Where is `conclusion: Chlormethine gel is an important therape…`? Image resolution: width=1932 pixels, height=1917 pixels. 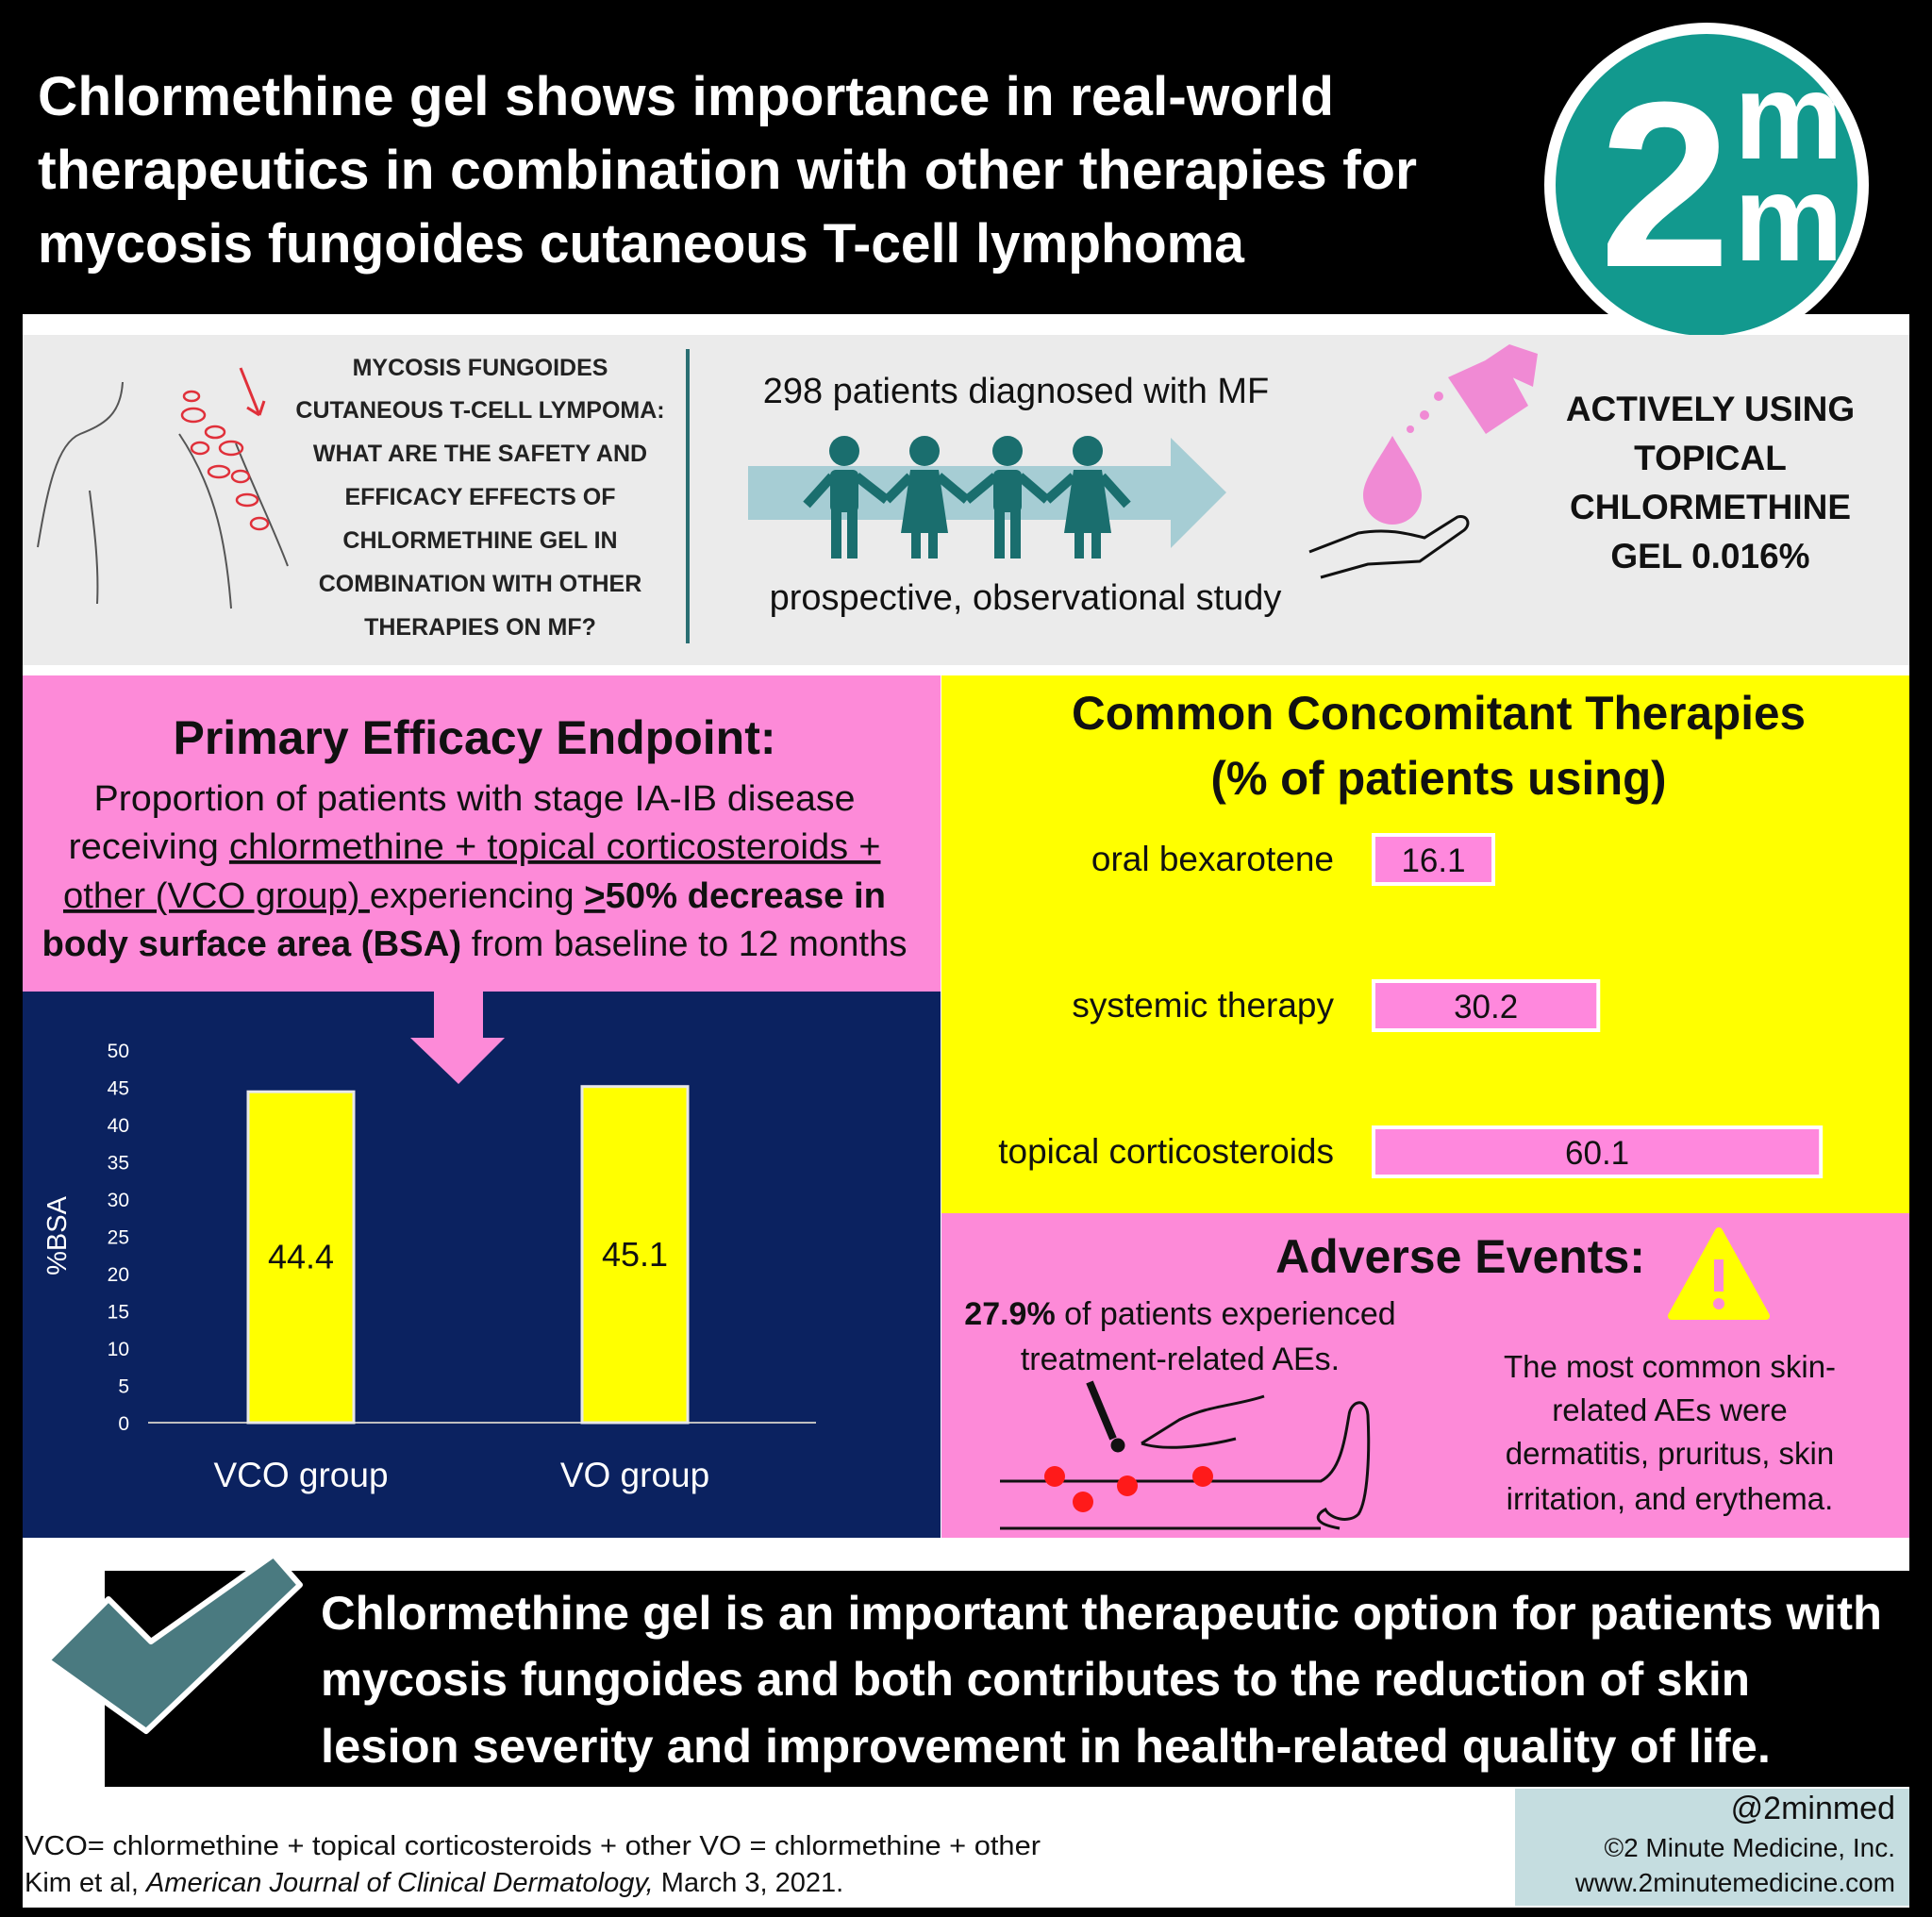
conclusion: Chlormethine gel is an important therape… is located at coordinates (1101, 1680).